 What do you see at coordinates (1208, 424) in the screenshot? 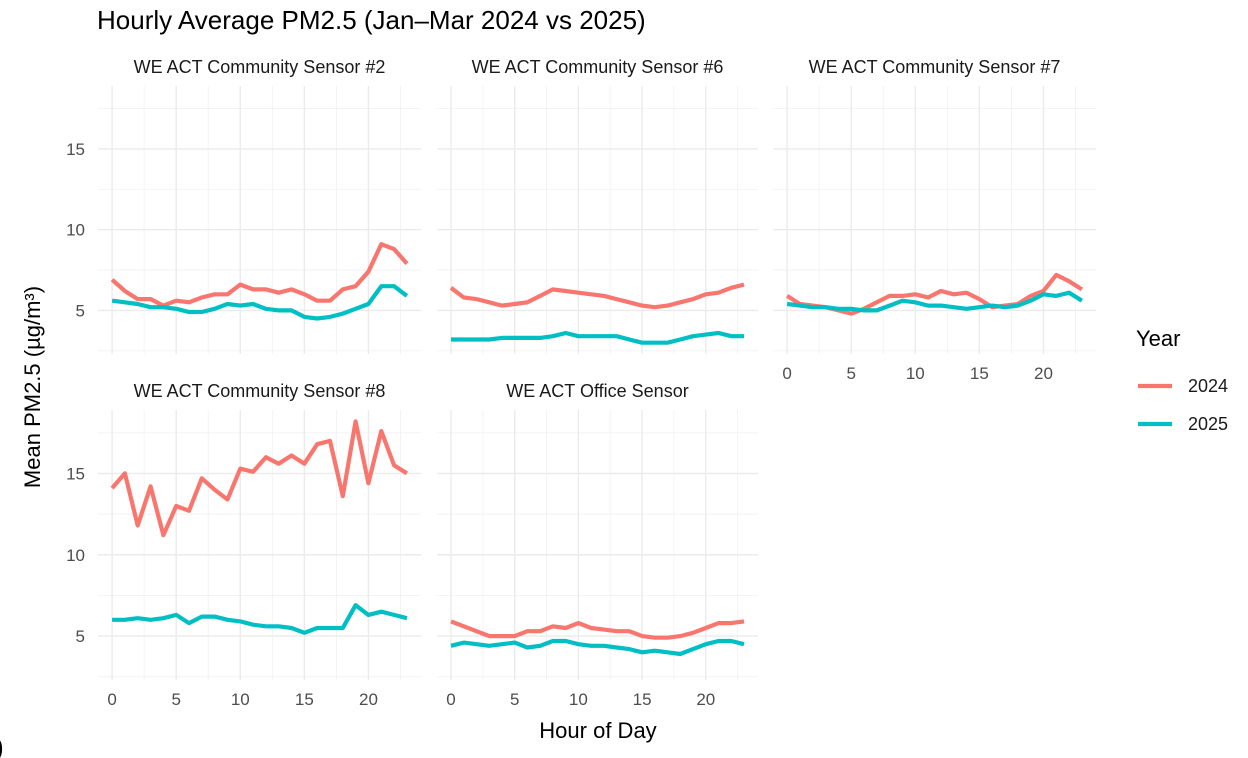
I see `legend-label: 2025` at bounding box center [1208, 424].